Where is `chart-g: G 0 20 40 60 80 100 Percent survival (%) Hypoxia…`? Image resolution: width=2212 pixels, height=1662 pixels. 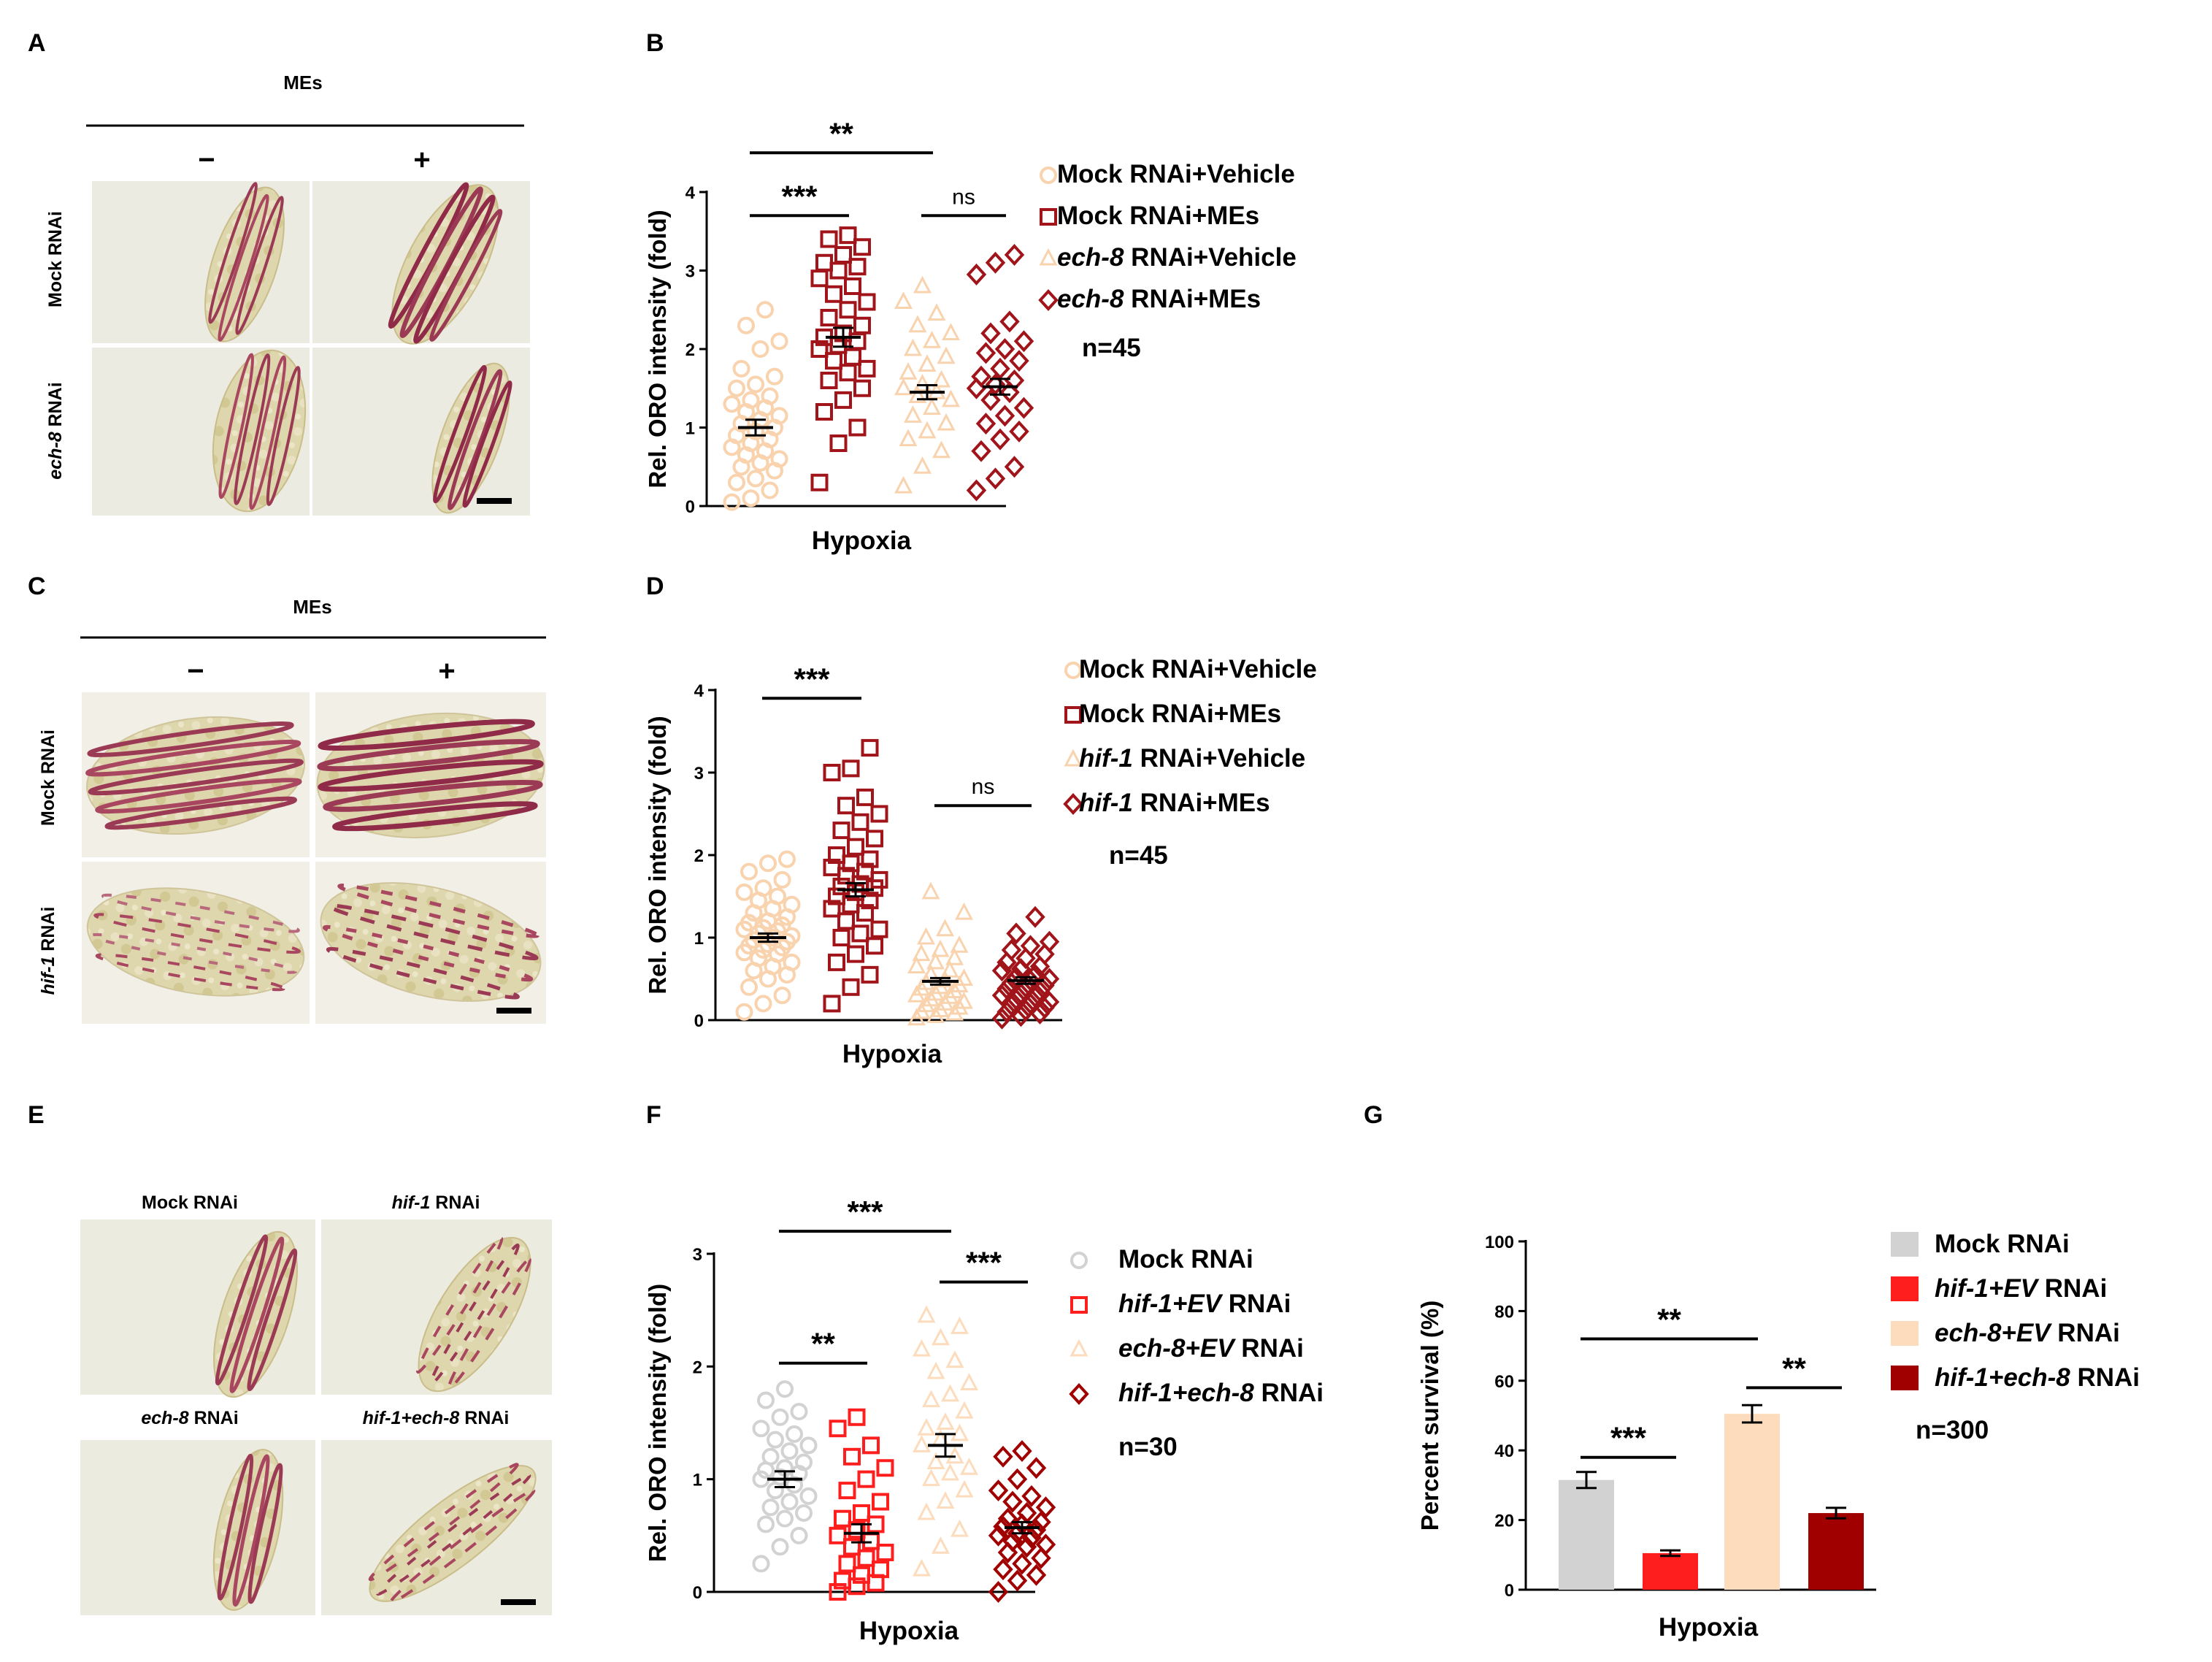
chart-g: G 0 20 40 60 80 100 Percent survival (%) Hypoxia… is located at coordinates (1752, 1371).